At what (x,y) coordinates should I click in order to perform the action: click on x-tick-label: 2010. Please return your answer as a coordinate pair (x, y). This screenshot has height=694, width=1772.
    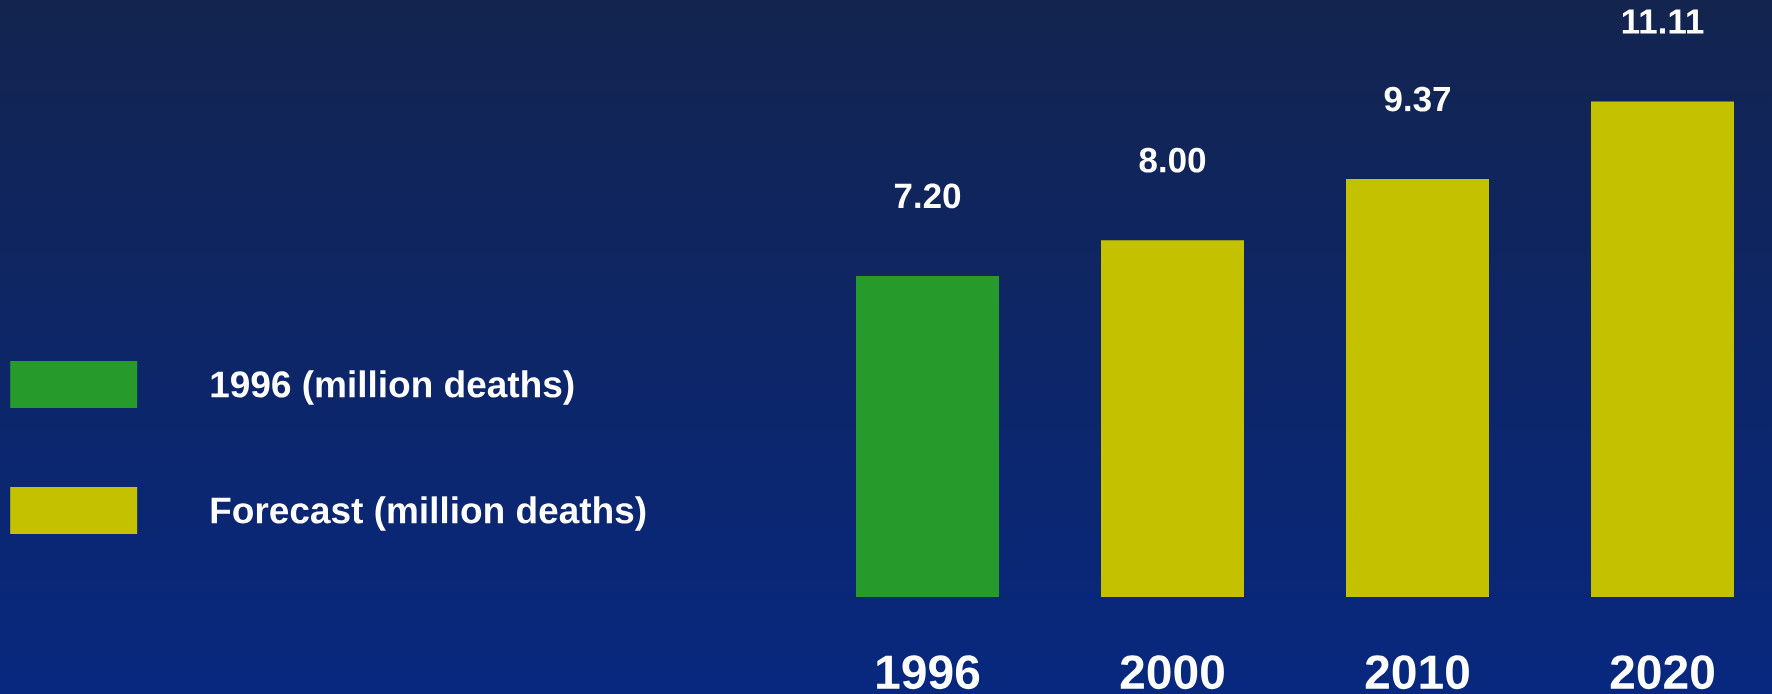
    Looking at the image, I should click on (1417, 672).